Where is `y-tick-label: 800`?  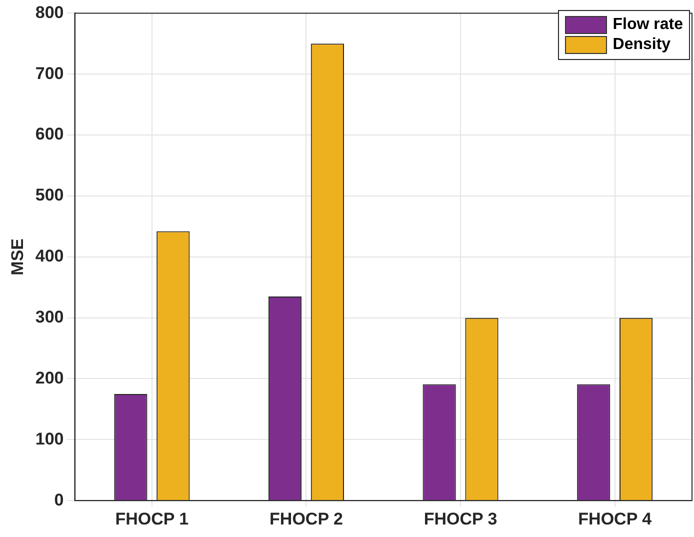 y-tick-label: 800 is located at coordinates (49, 12).